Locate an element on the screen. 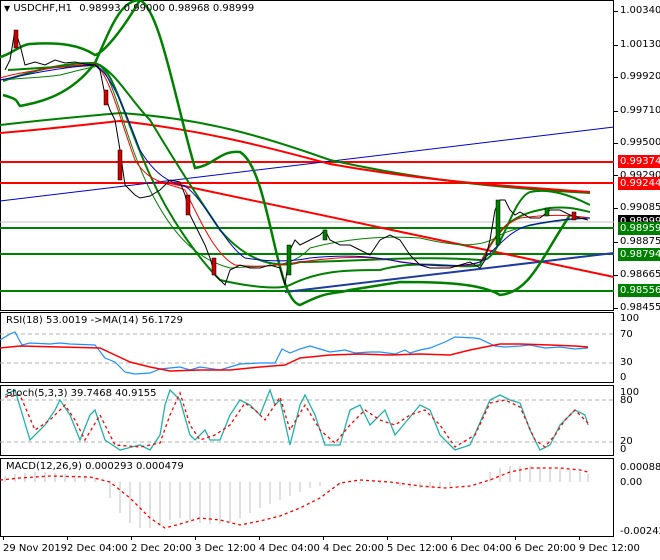 The width and height of the screenshot is (660, 560). price-tick: 1.00130 is located at coordinates (640, 44).